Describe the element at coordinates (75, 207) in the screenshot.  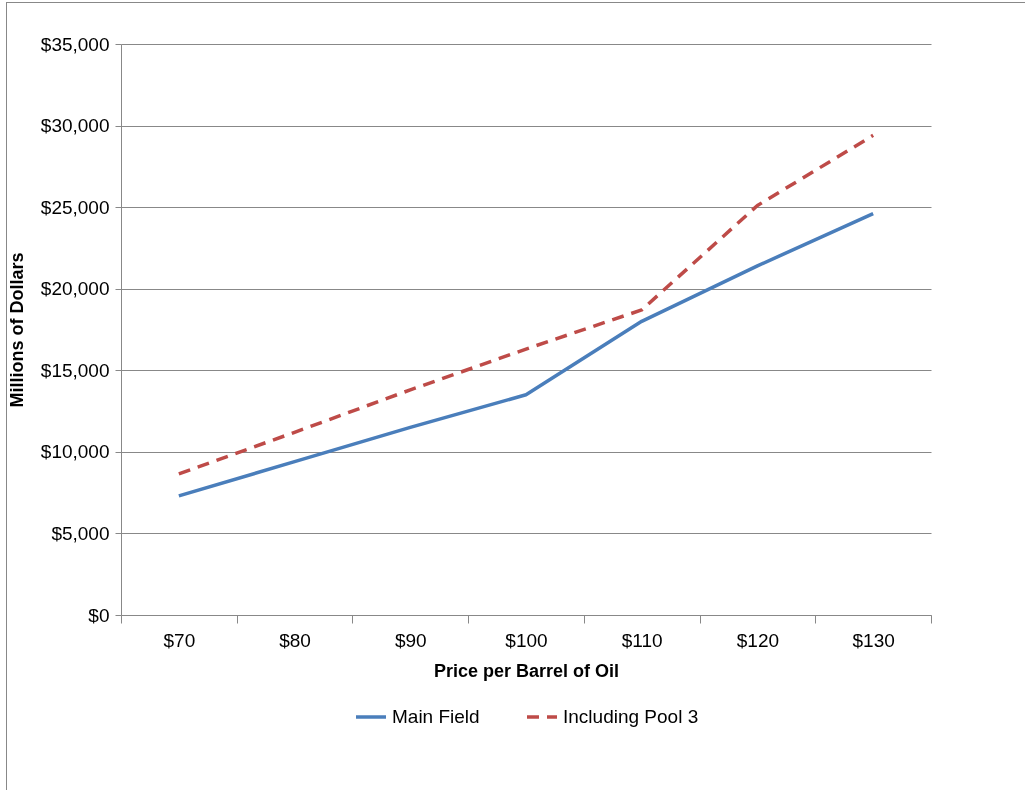
I see `y-tick-label: $25,000` at that location.